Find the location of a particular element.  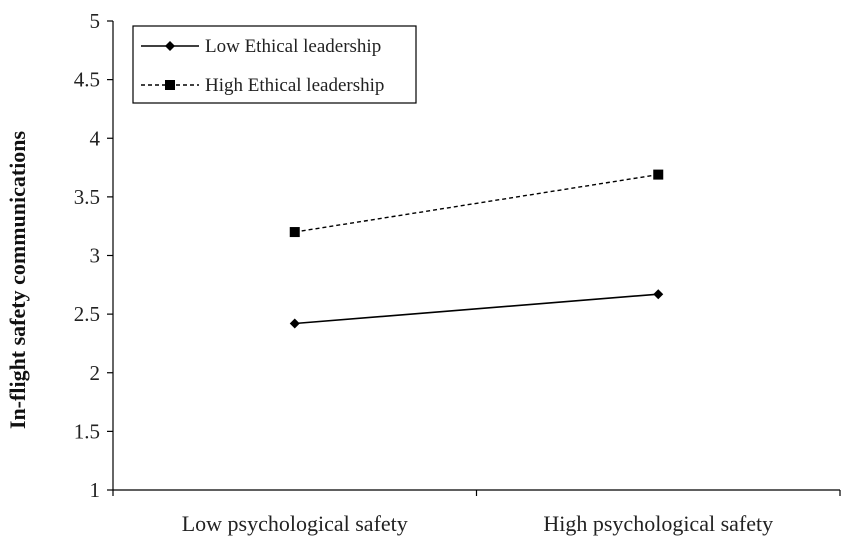

legend-label-high: High Ethical leadership is located at coordinates (294, 85).